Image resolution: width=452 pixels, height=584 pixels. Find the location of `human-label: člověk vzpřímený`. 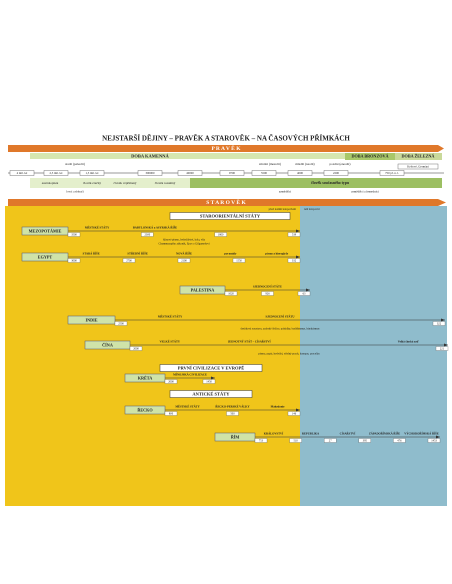

human-label: člověk vzpřímený is located at coordinates (125, 183).